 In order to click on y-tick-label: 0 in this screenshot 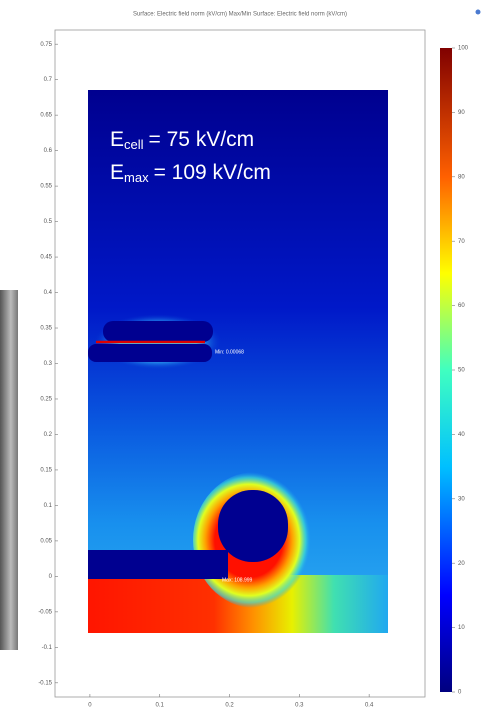, I will do `click(51, 577)`.